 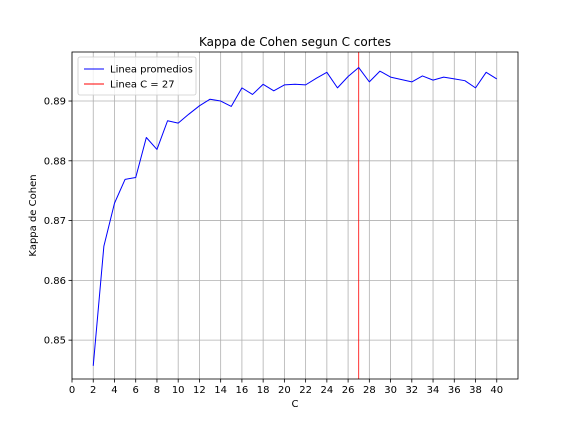 I want to click on chart-title: Kappa de Cohen segun C cortes, so click(x=295, y=42).